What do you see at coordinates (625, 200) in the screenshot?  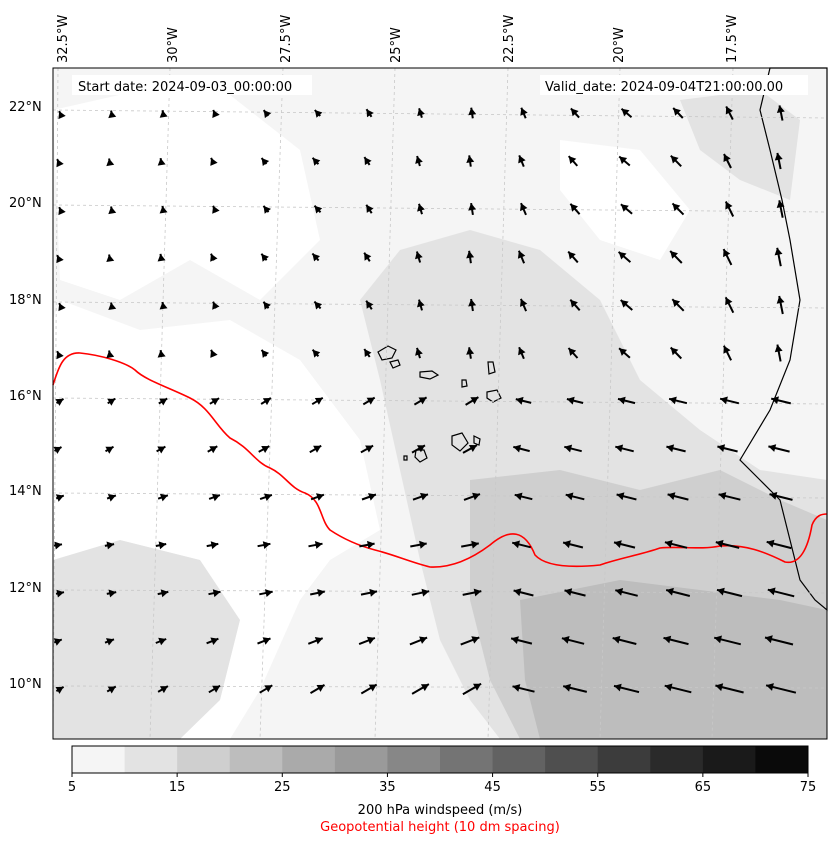 I see `wind-shade-white-east` at bounding box center [625, 200].